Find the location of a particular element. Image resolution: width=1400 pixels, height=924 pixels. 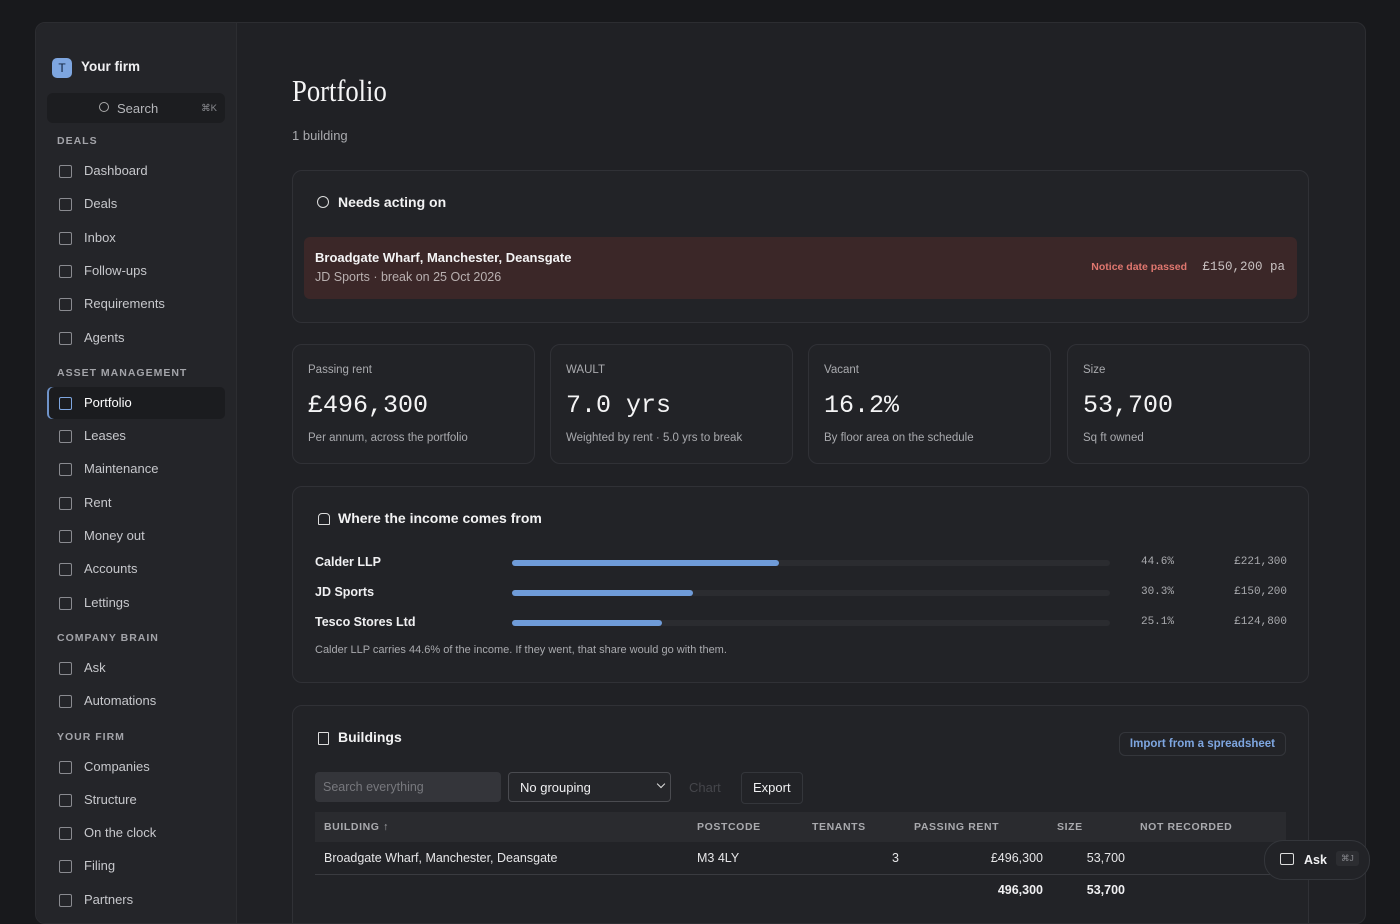

nav-label: Requirements is located at coordinates (124, 304).